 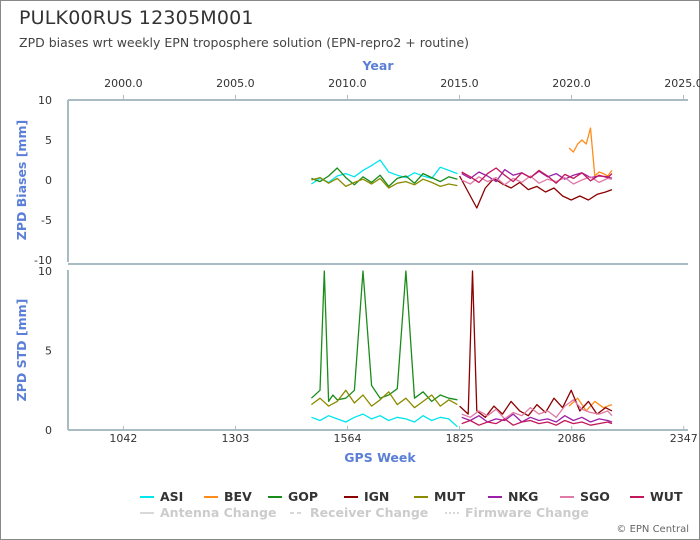 What do you see at coordinates (536, 192) in the screenshot?
I see `biases-series-ign` at bounding box center [536, 192].